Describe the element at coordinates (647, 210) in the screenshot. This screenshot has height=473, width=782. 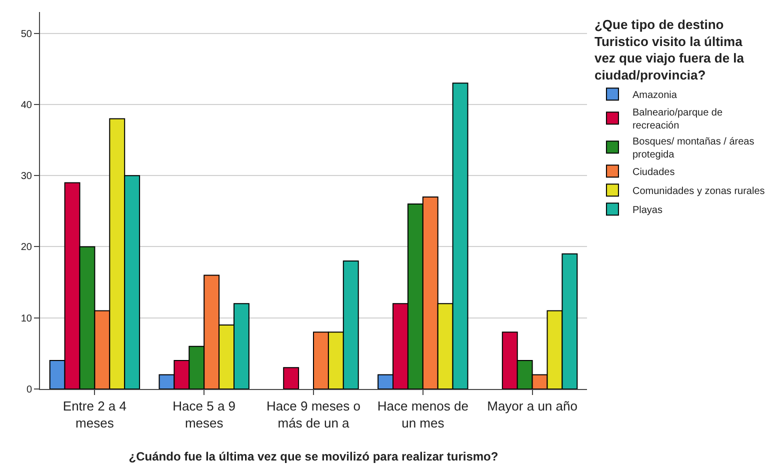
I see `legend-label: Playas` at that location.